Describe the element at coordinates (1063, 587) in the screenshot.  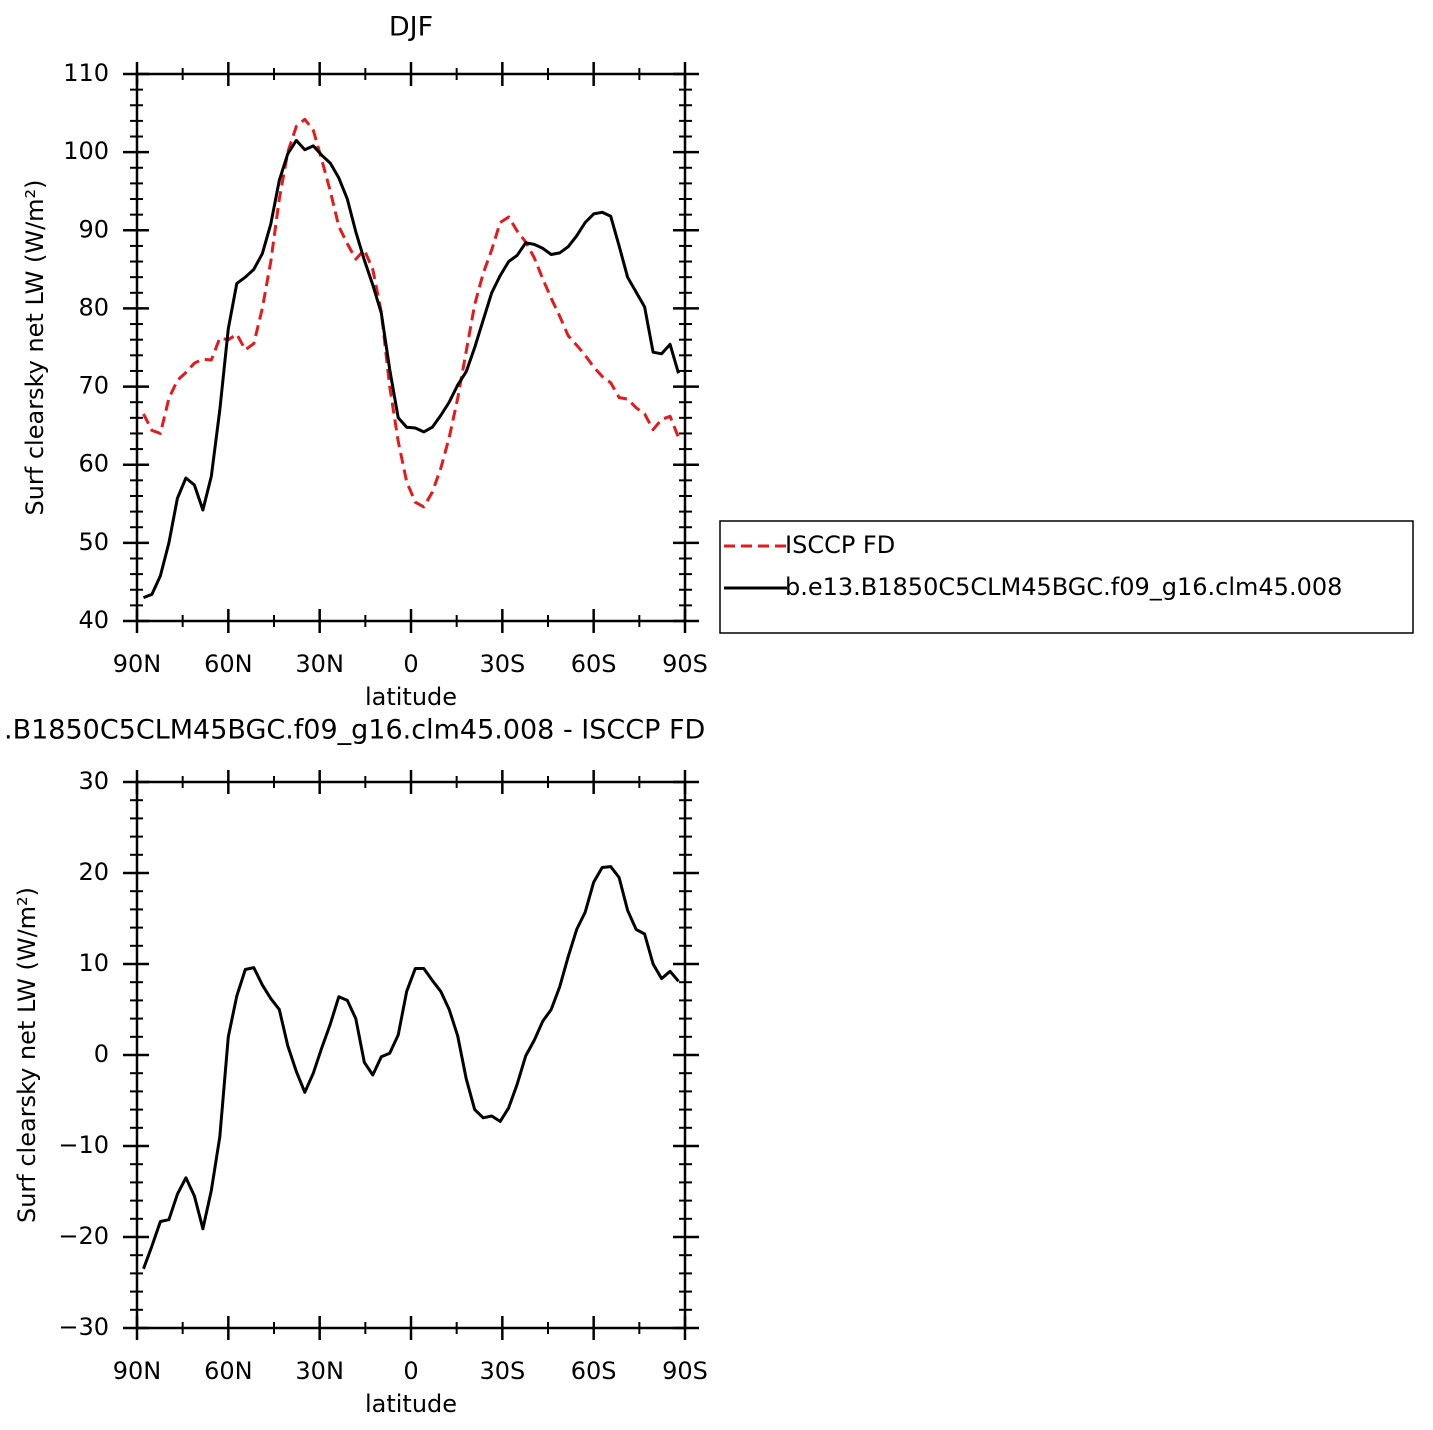
I see `legend-label: b.e13.B1850C5CLM45BGC.f09_g16.clm45.008` at that location.